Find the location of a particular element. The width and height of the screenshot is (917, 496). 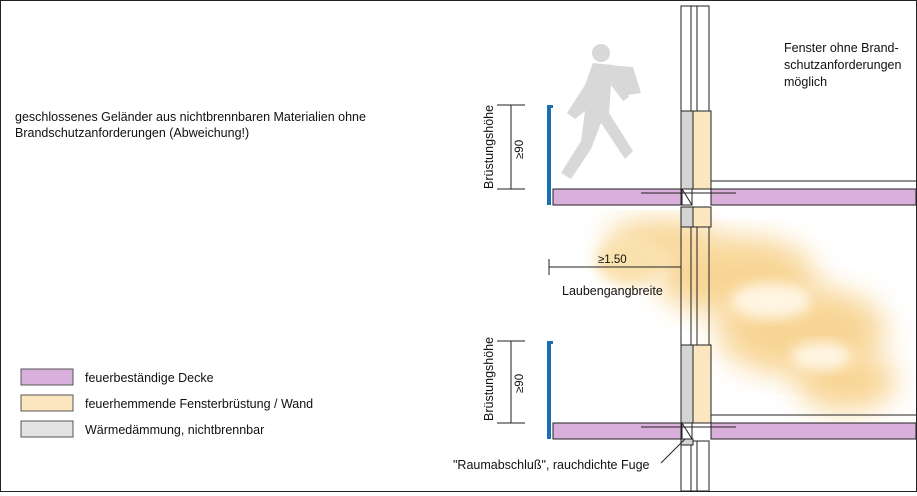

legend-swatch-slab is located at coordinates (47, 377).